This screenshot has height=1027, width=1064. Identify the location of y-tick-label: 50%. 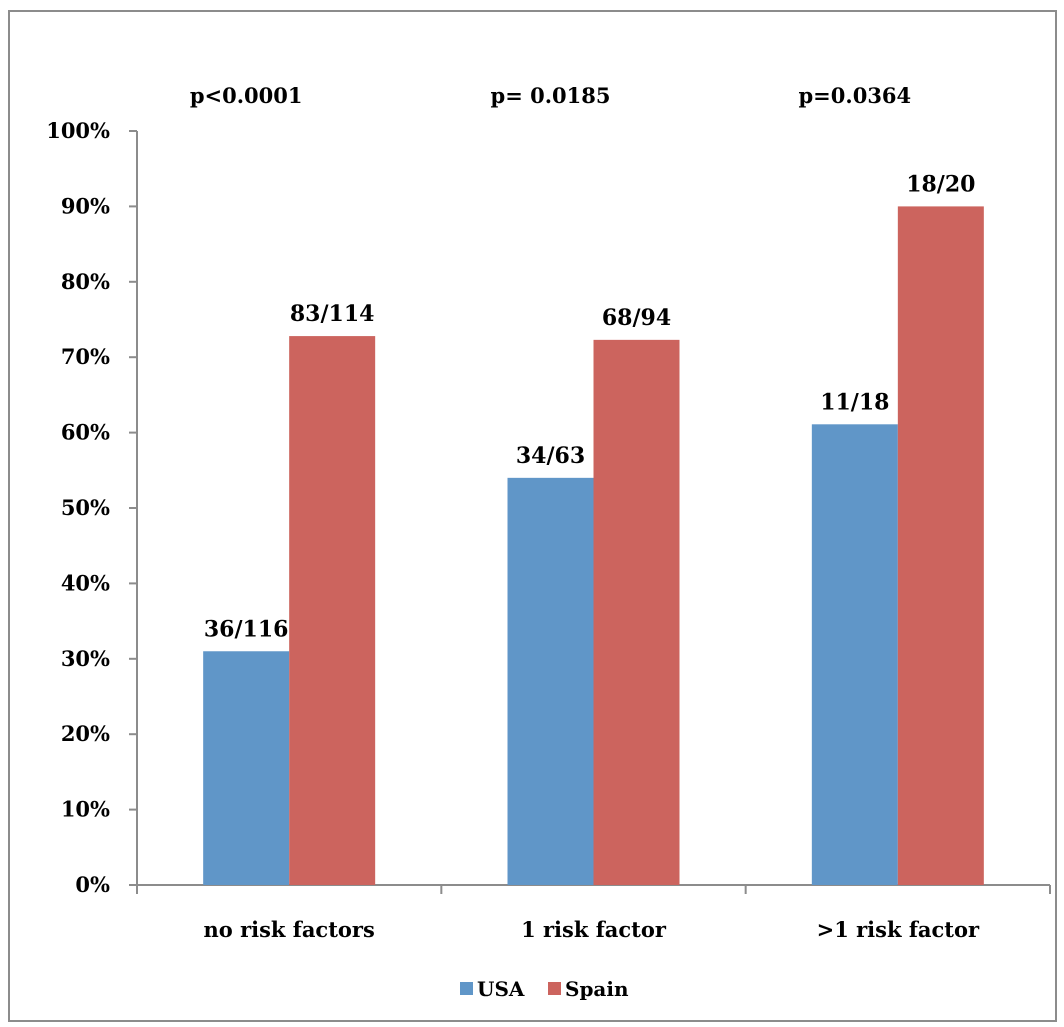
(85, 507).